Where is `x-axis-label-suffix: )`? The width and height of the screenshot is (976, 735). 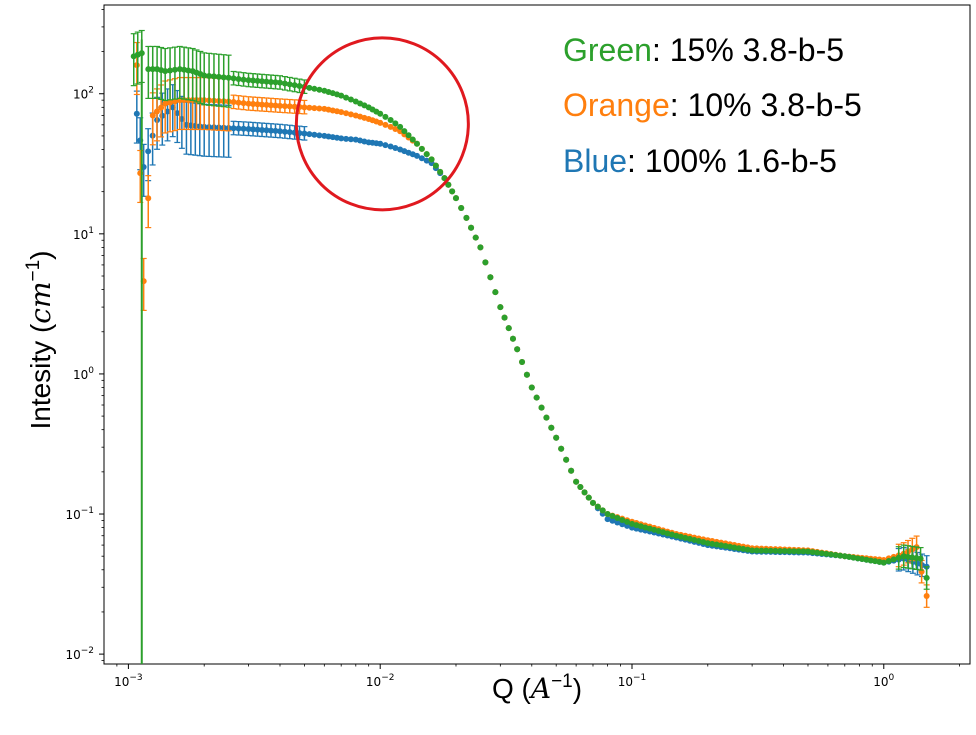
x-axis-label-suffix: ) is located at coordinates (577, 688).